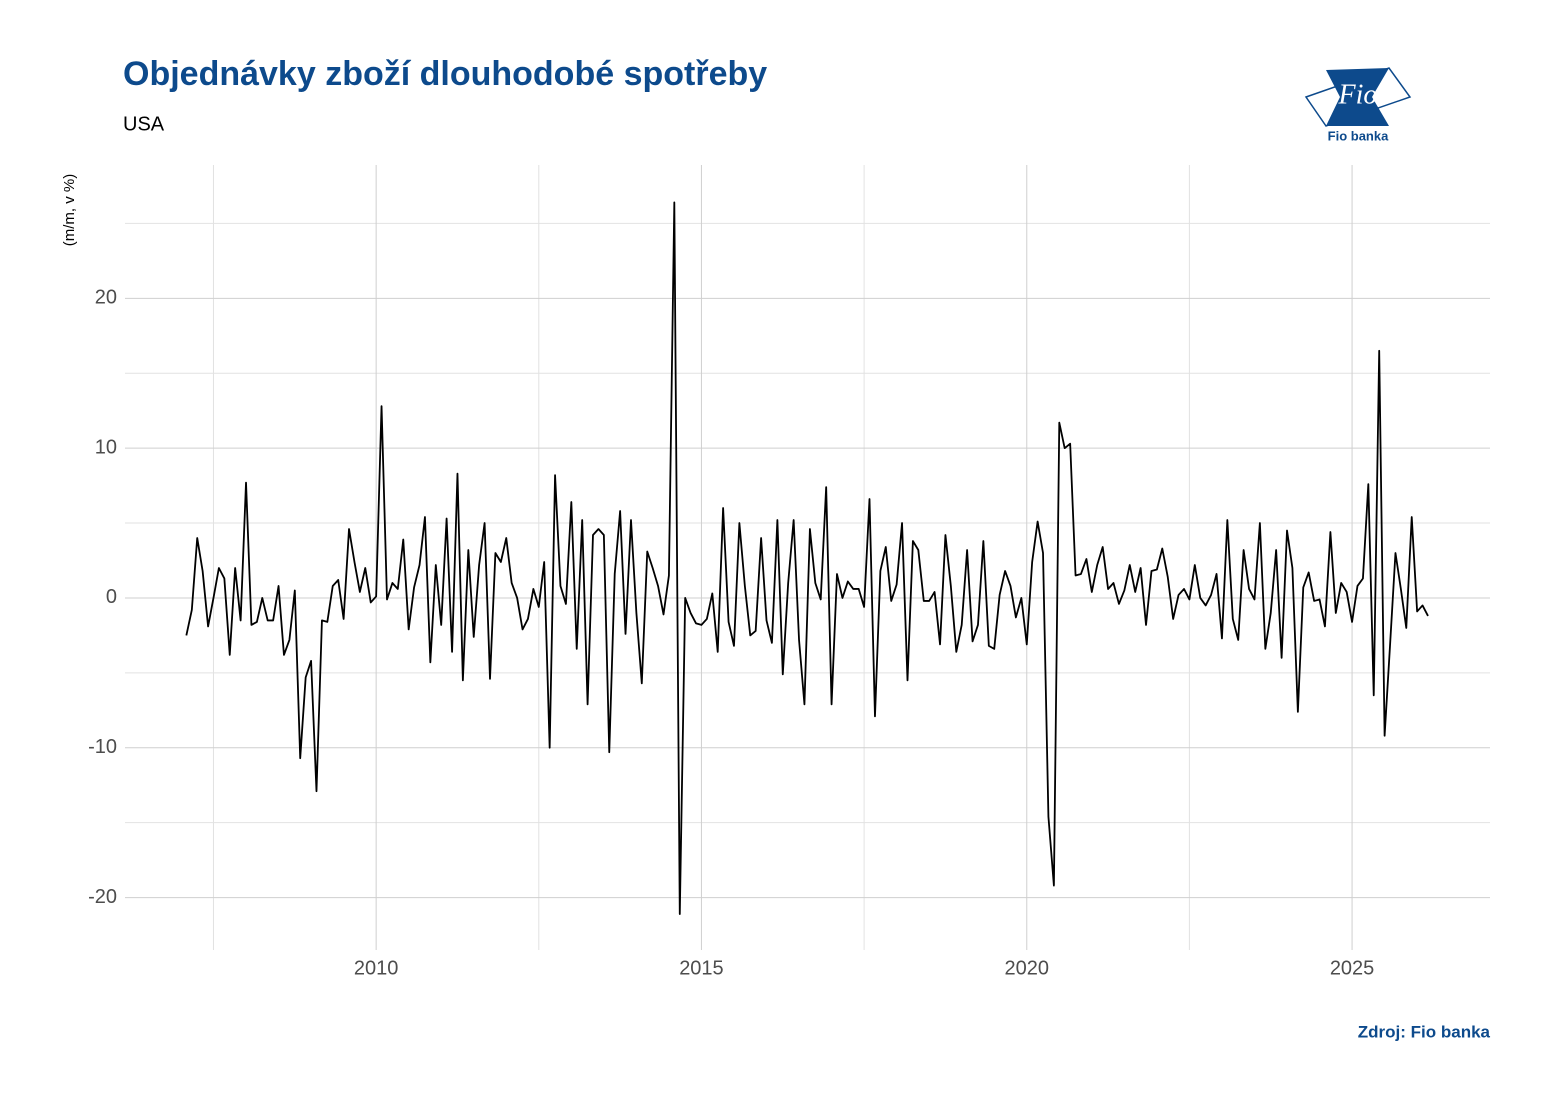 The image size is (1551, 1102). I want to click on y-tick-label: -10, so click(102, 747).